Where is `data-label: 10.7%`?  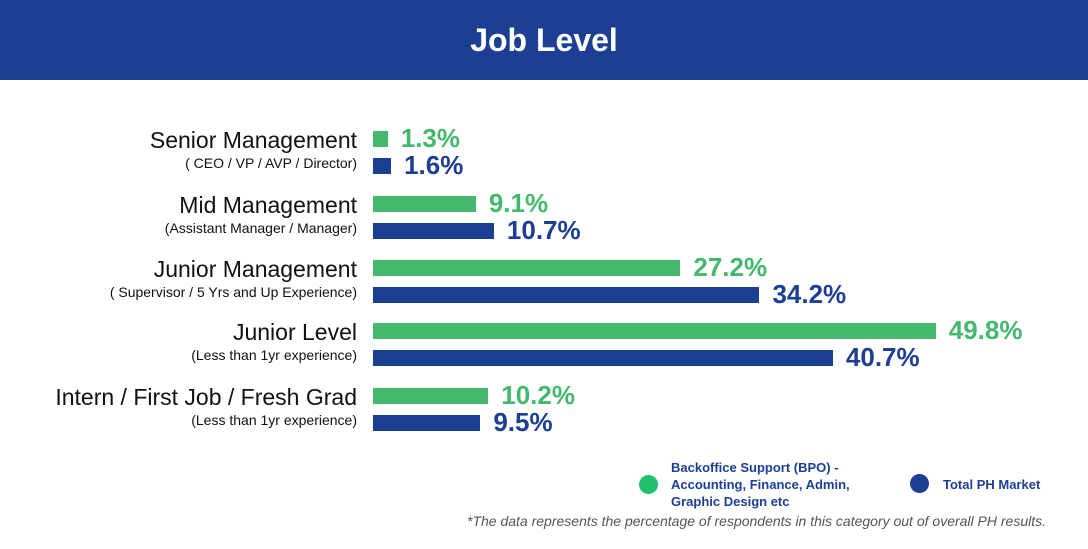
data-label: 10.7% is located at coordinates (543, 230).